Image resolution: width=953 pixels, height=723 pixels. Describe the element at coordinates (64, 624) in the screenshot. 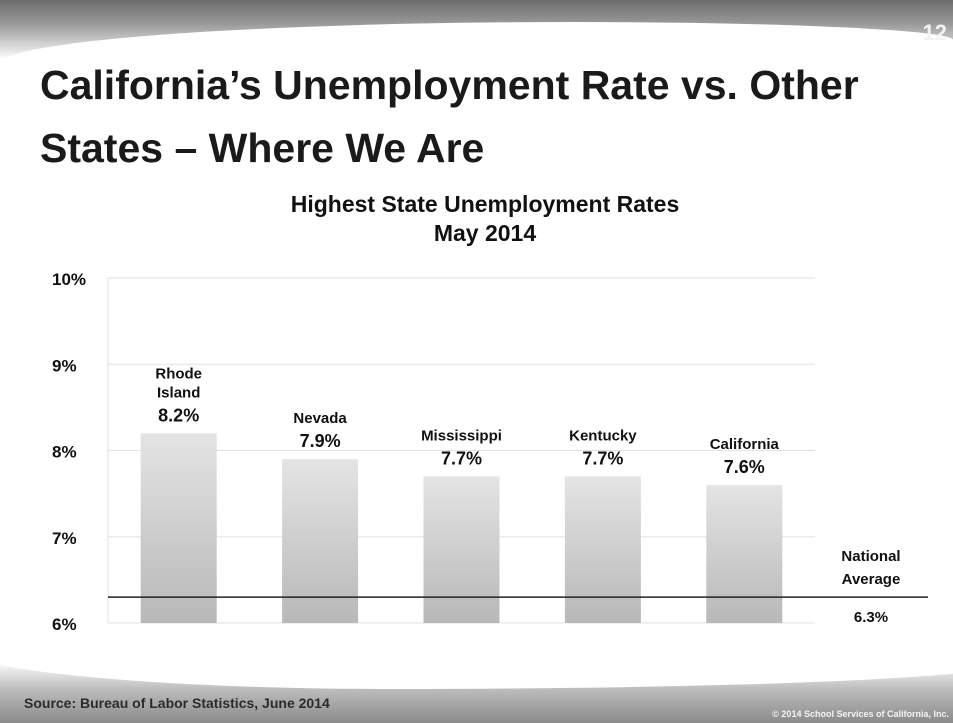

I see `y-tick-label: 6%` at that location.